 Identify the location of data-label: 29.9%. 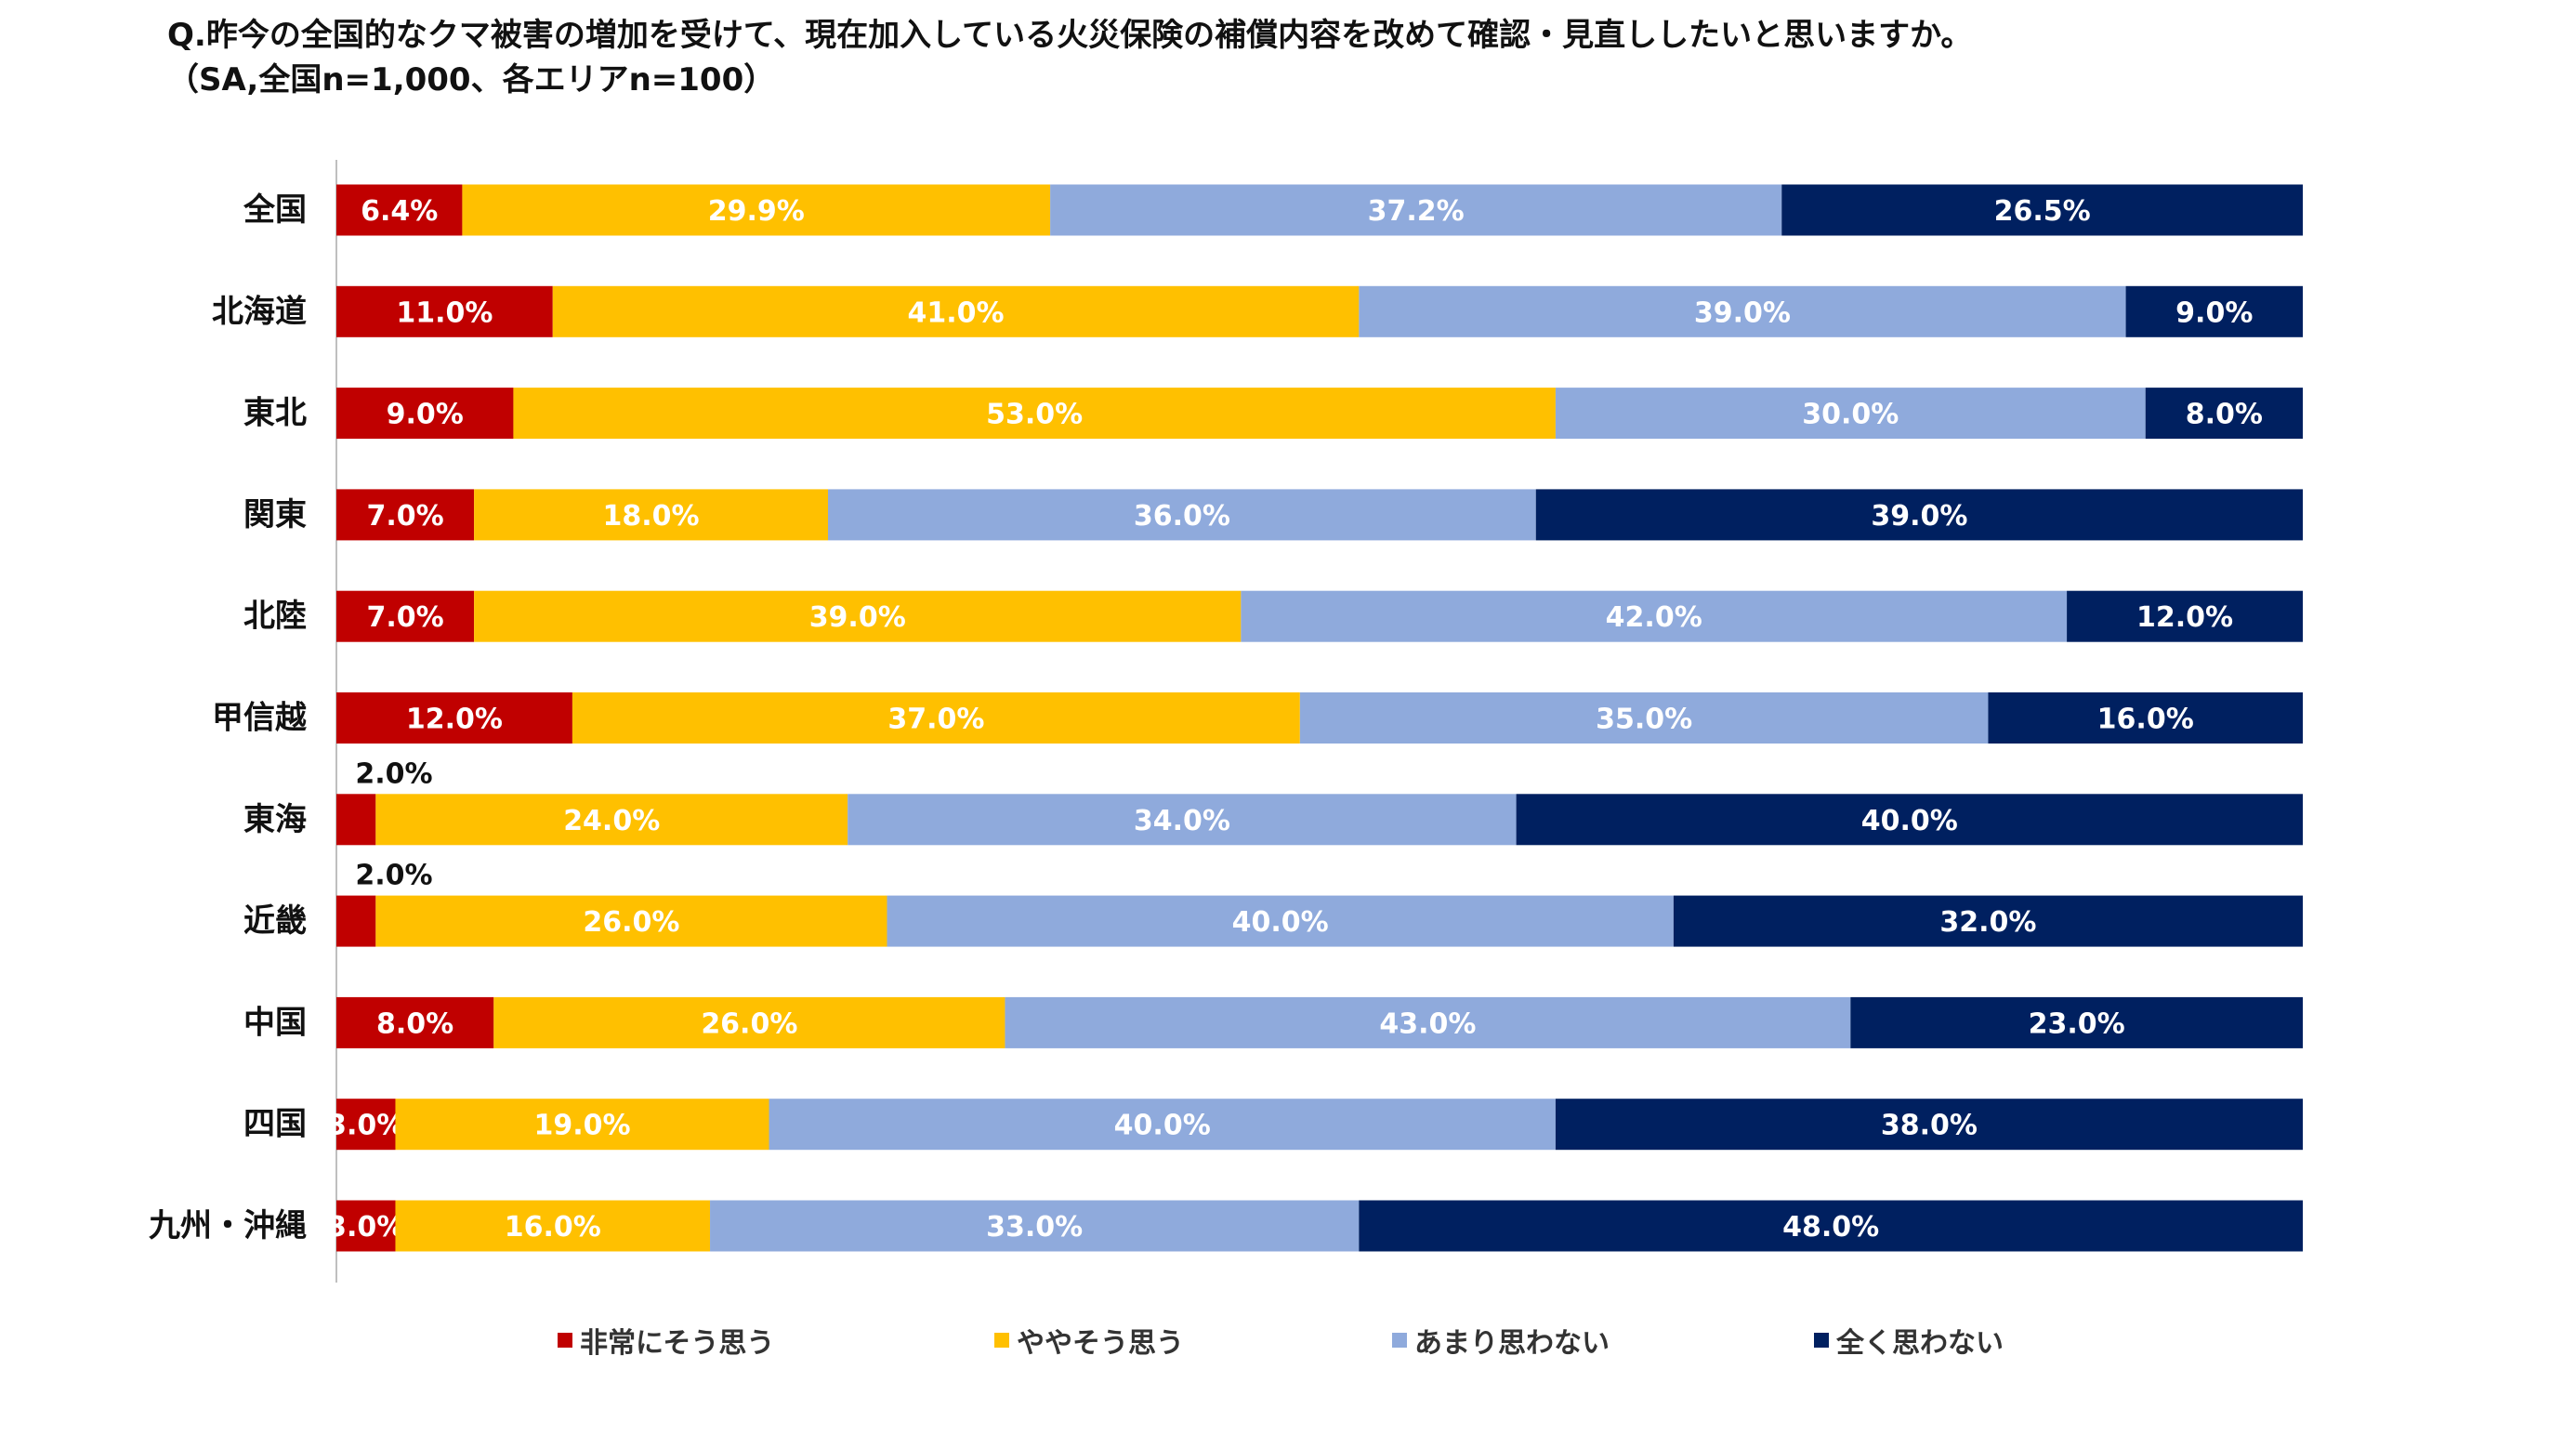
(756, 211).